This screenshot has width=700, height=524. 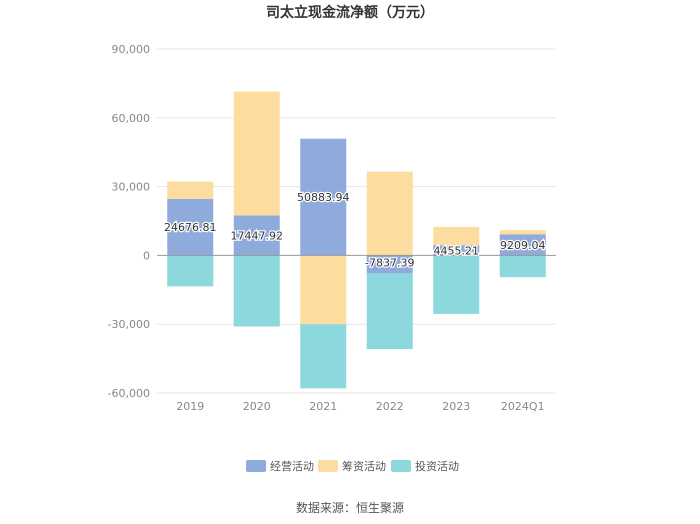 What do you see at coordinates (131, 118) in the screenshot?
I see `y-tick-label: 60,000` at bounding box center [131, 118].